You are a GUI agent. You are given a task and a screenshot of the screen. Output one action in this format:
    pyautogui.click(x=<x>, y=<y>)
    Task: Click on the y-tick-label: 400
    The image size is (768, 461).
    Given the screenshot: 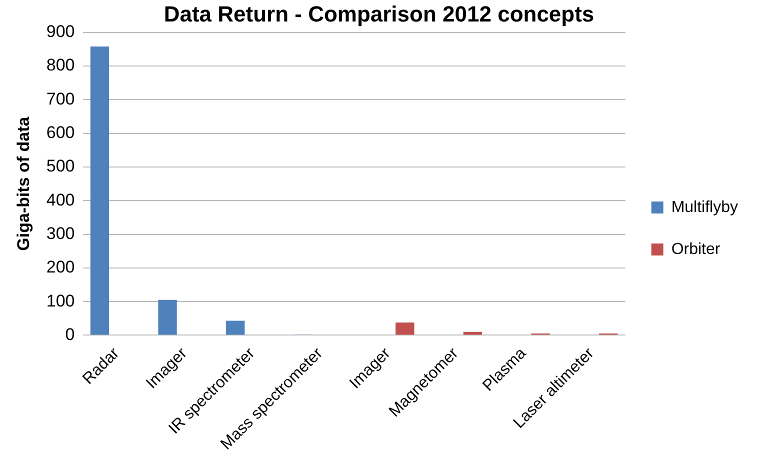 What is the action you would take?
    pyautogui.click(x=60, y=200)
    